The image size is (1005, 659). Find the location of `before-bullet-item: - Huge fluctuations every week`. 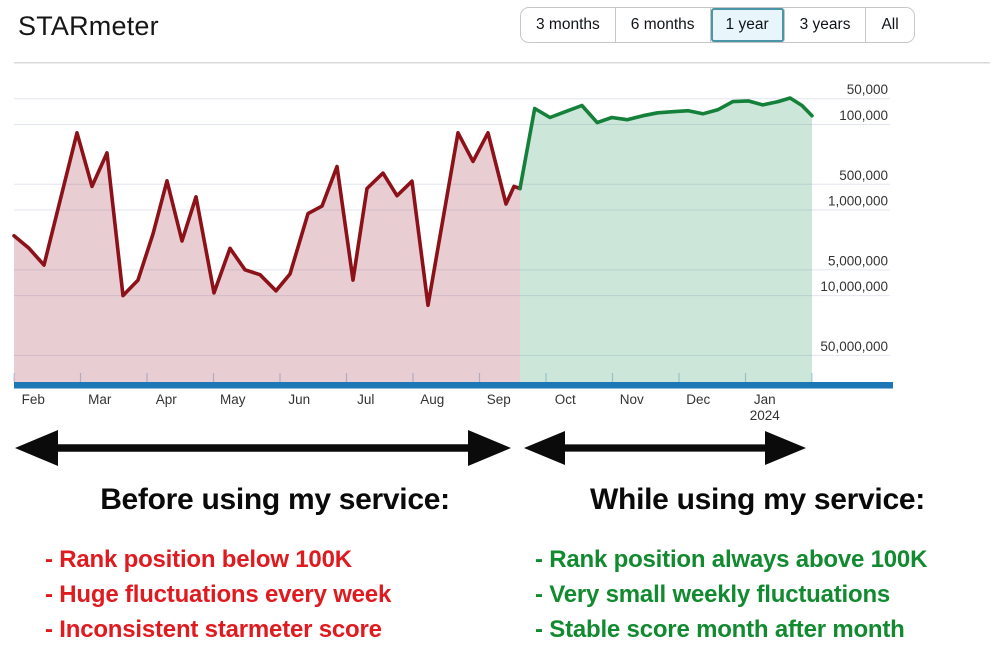

before-bullet-item: - Huge fluctuations every week is located at coordinates (218, 594).